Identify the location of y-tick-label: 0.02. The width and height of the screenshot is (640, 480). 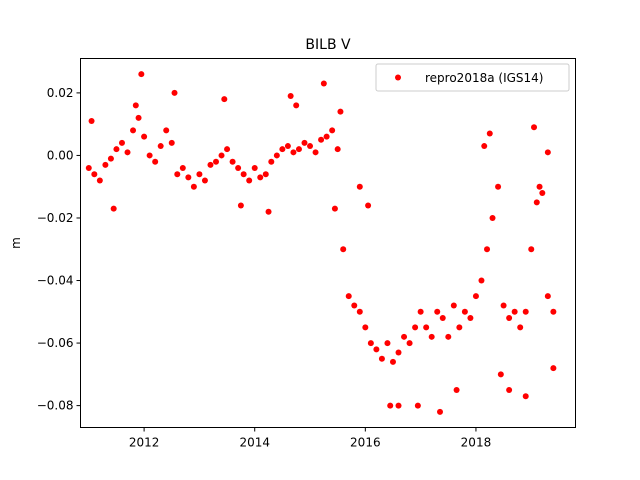
(60, 93).